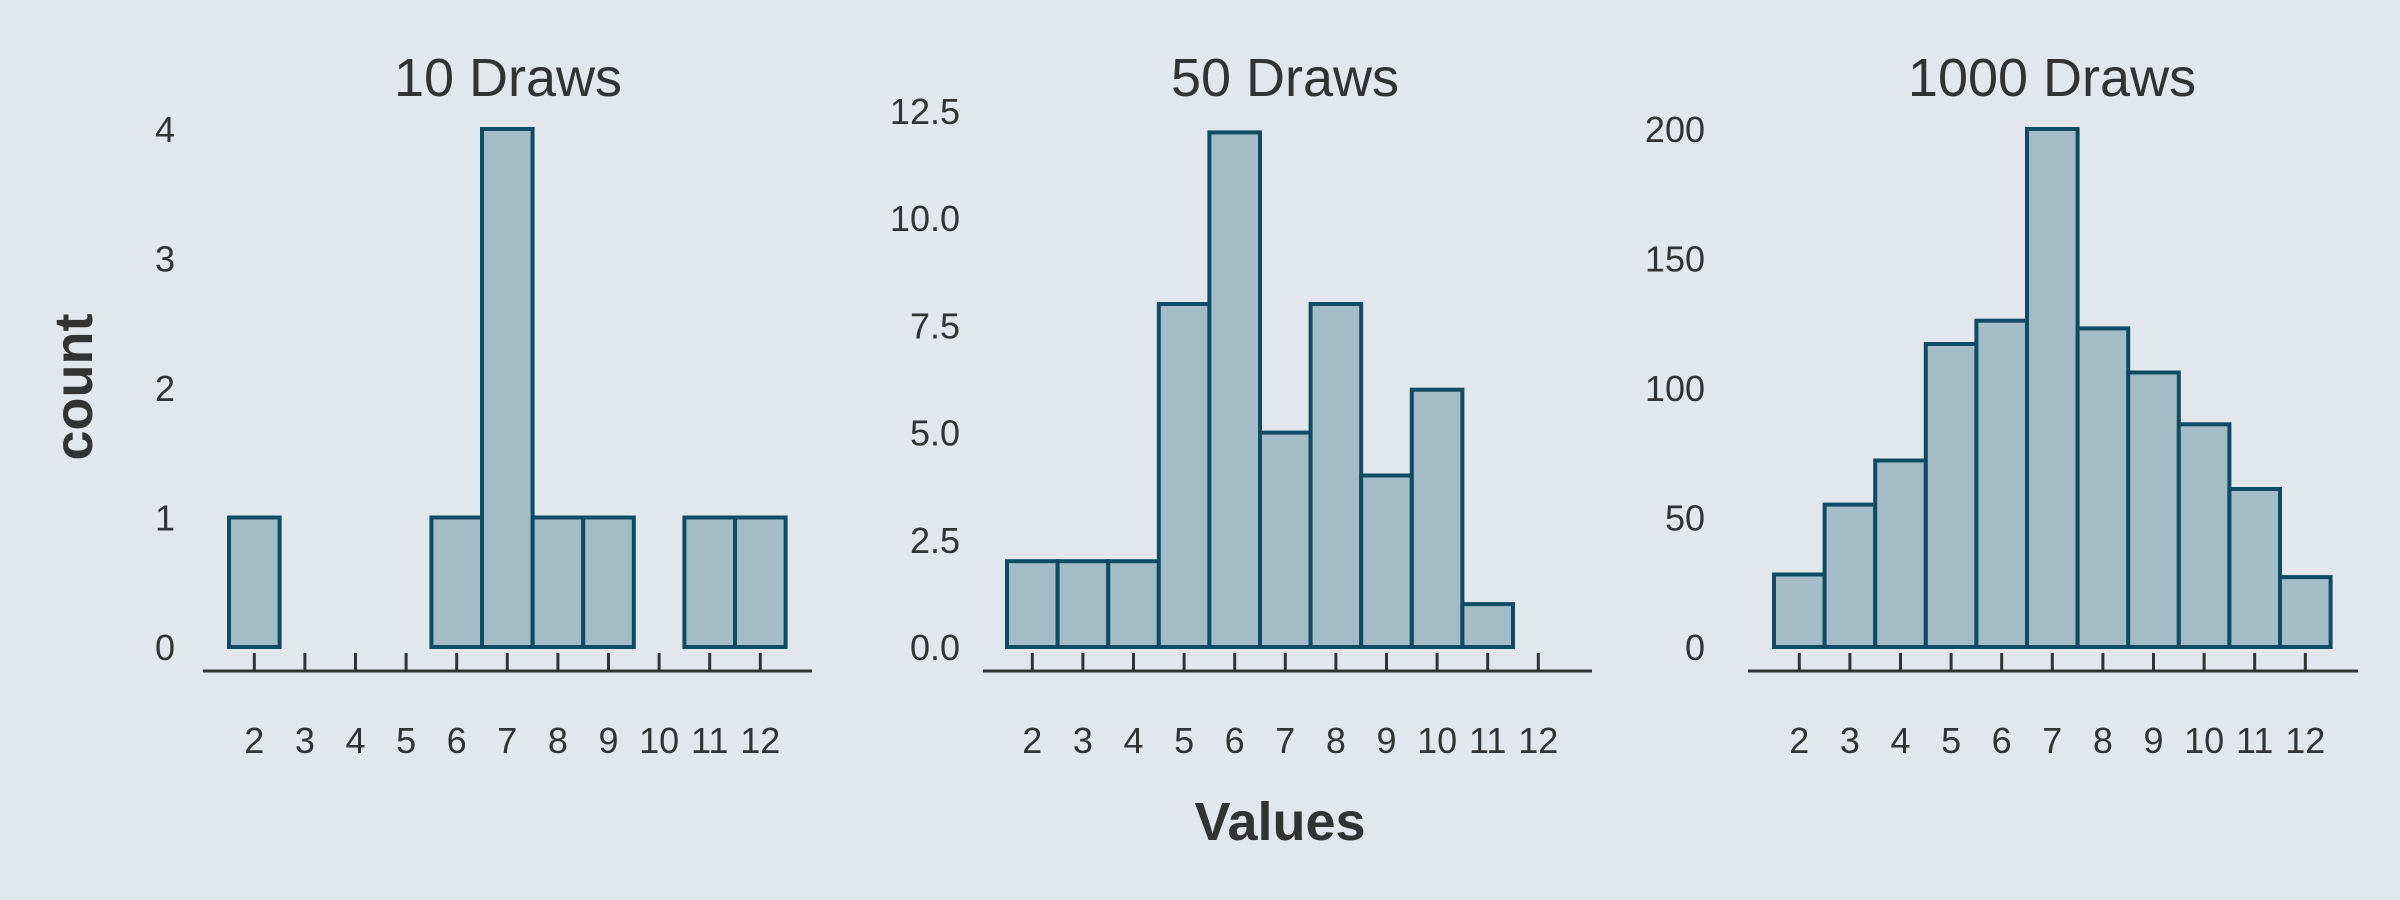 The height and width of the screenshot is (900, 2400). What do you see at coordinates (925, 379) in the screenshot?
I see `y-tick-labels: 0.0 2.5 5.0 7.5 10.0 12.5` at bounding box center [925, 379].